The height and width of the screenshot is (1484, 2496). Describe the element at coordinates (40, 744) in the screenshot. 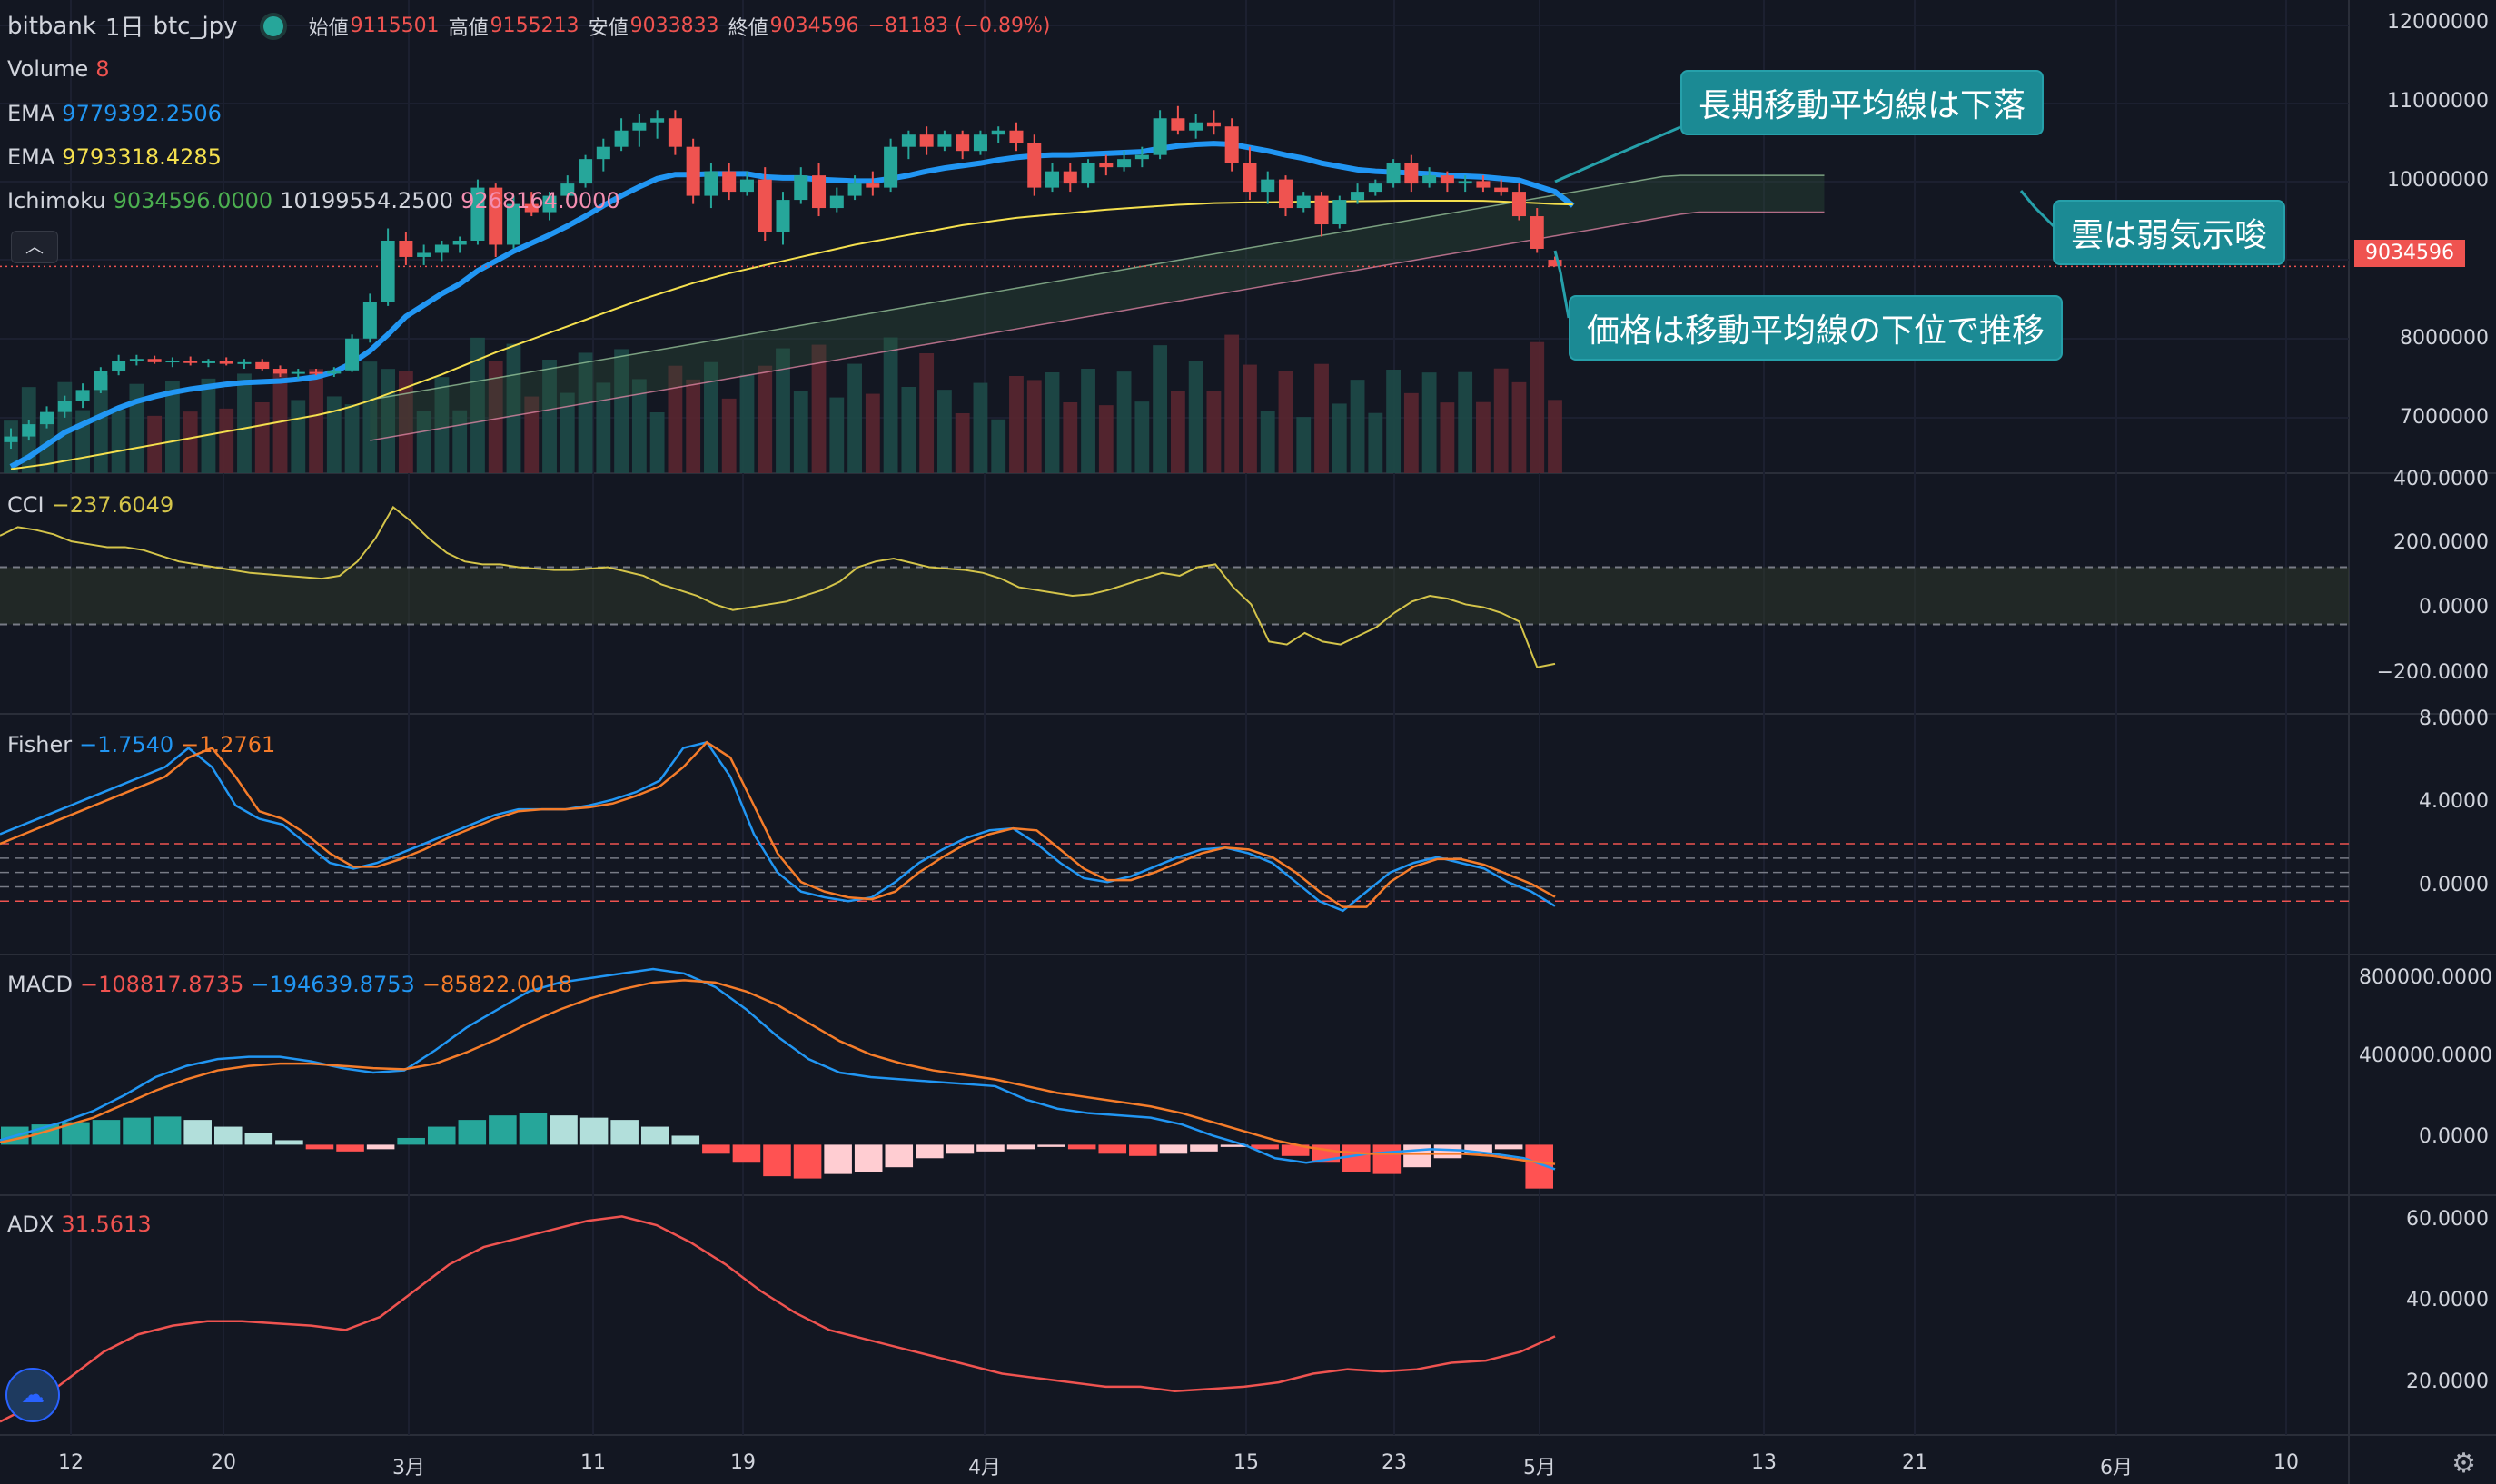

I see `fisher-label: Fisher` at that location.